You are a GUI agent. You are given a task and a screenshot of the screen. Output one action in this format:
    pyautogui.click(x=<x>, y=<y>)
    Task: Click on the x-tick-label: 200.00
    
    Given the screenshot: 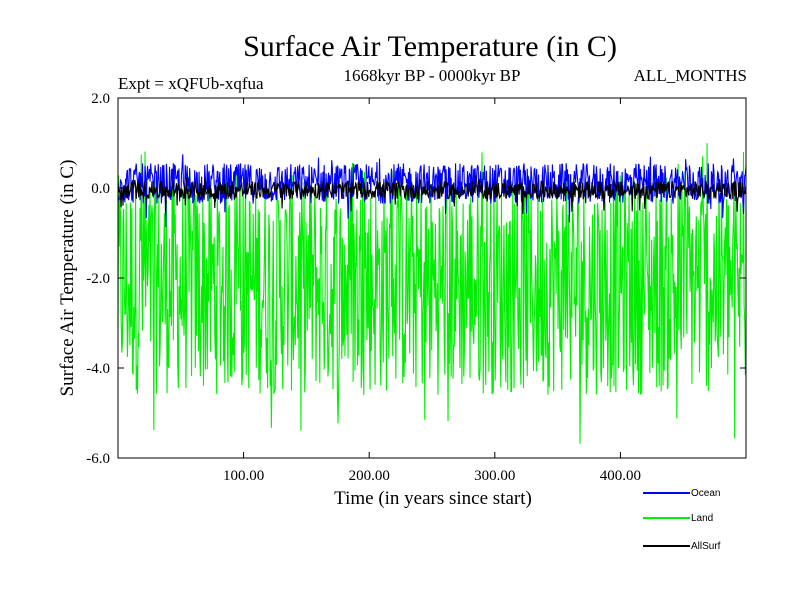 What is the action you would take?
    pyautogui.click(x=369, y=476)
    